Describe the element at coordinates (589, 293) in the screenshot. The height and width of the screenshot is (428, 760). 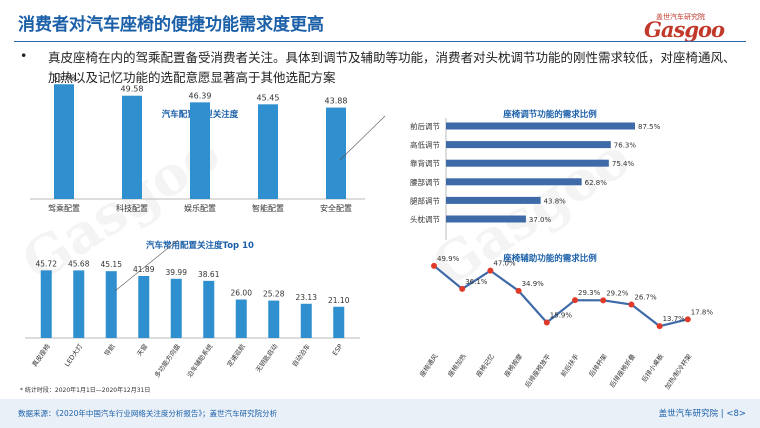
I see `data-label: 29.3%` at that location.